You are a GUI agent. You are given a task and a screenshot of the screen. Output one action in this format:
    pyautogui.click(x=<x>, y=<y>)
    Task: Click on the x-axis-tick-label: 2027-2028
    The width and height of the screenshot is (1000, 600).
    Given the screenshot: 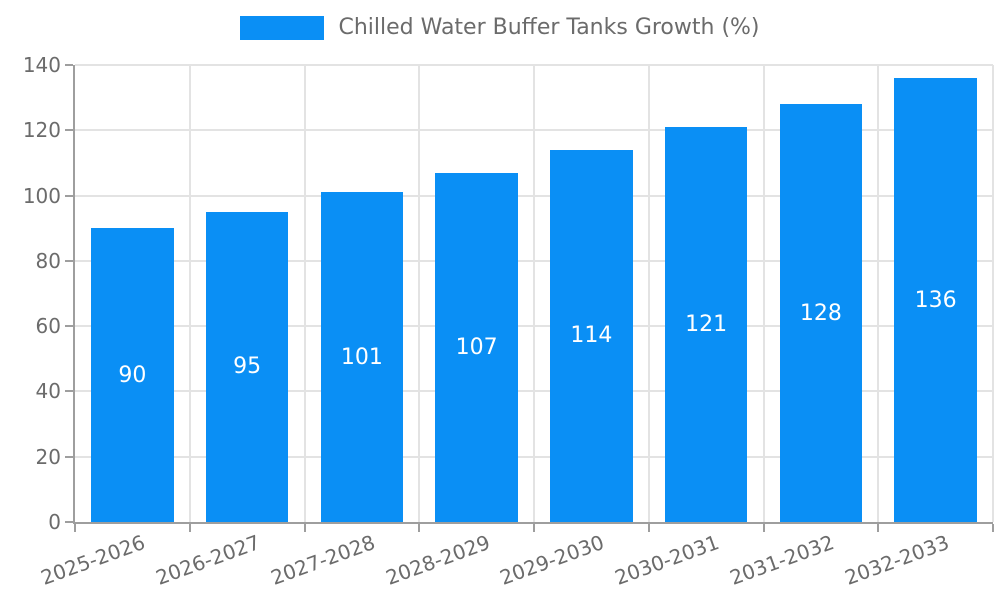 What is the action you would take?
    pyautogui.click(x=323, y=560)
    